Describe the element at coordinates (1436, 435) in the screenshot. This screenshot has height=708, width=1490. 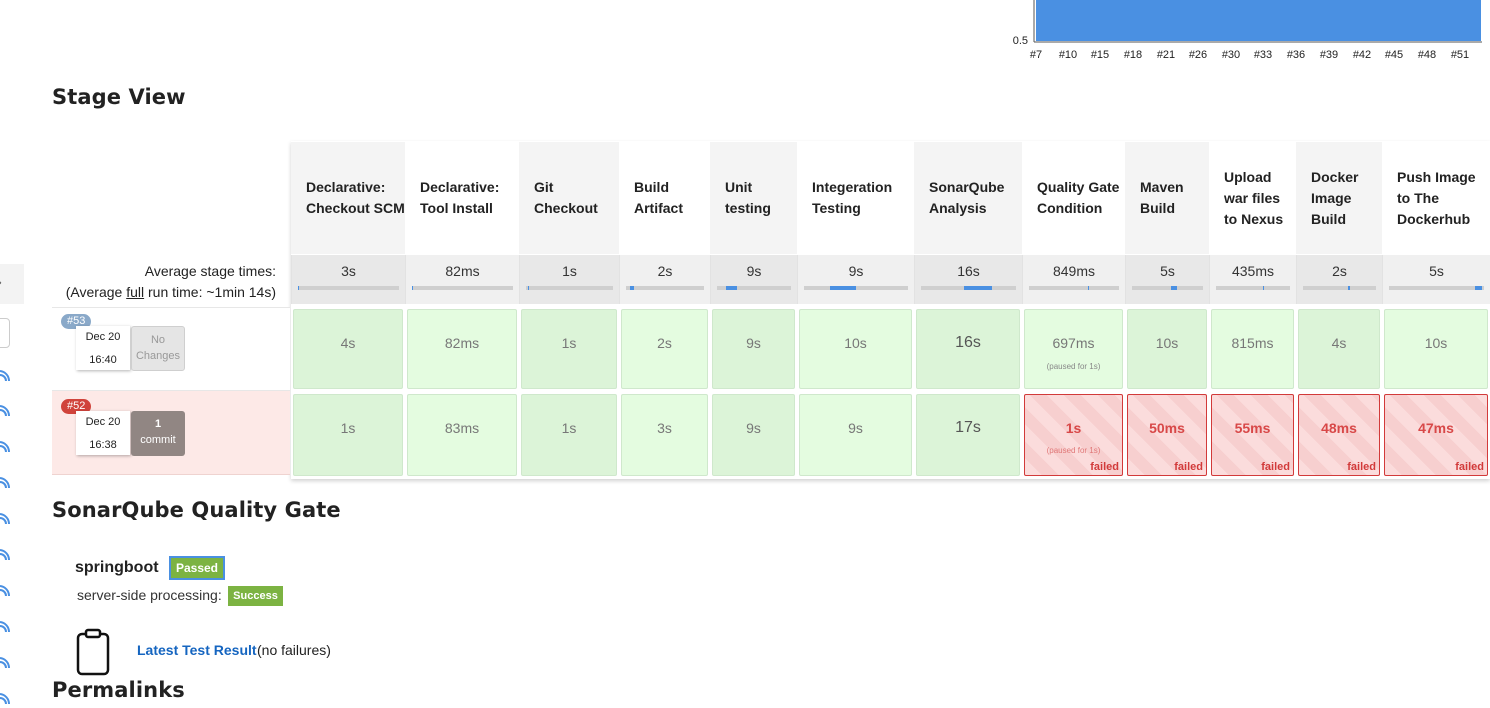
I see `stage-cell: 47ms failed` at that location.